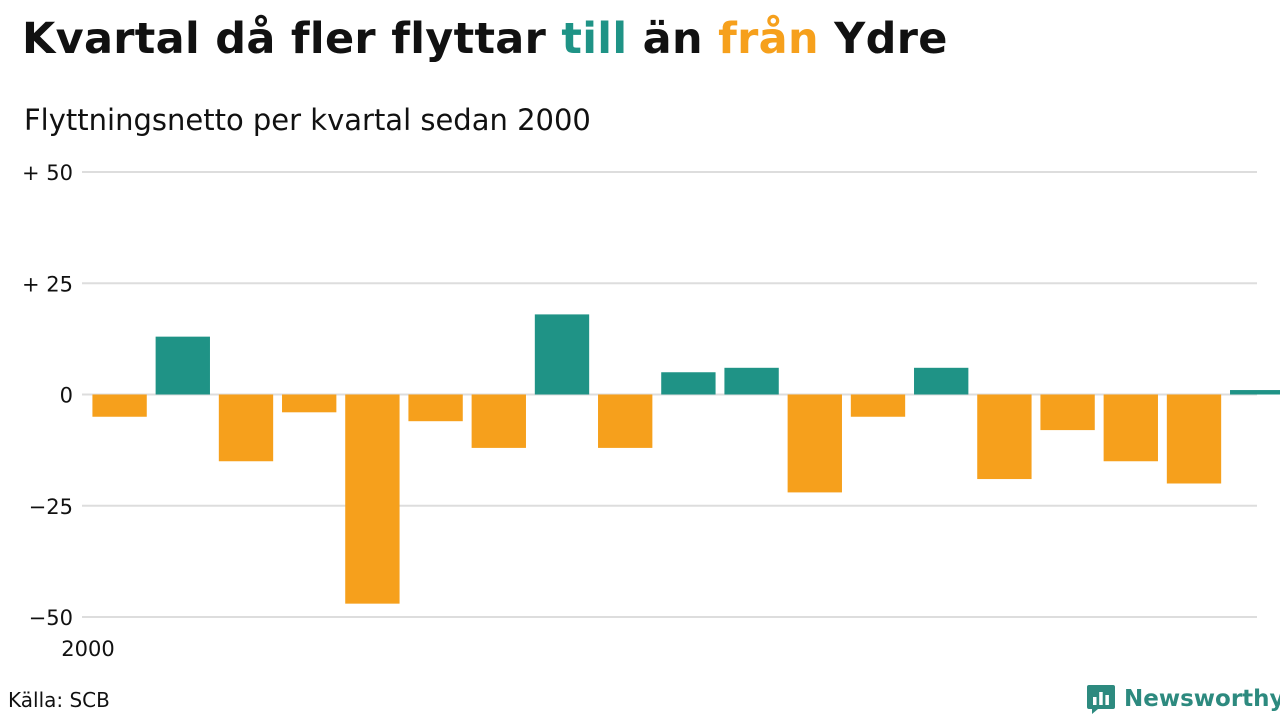 The height and width of the screenshot is (720, 1280). Describe the element at coordinates (47, 395) in the screenshot. I see `y-axis-labels: + 50 + 25 0 −25 −50` at that location.